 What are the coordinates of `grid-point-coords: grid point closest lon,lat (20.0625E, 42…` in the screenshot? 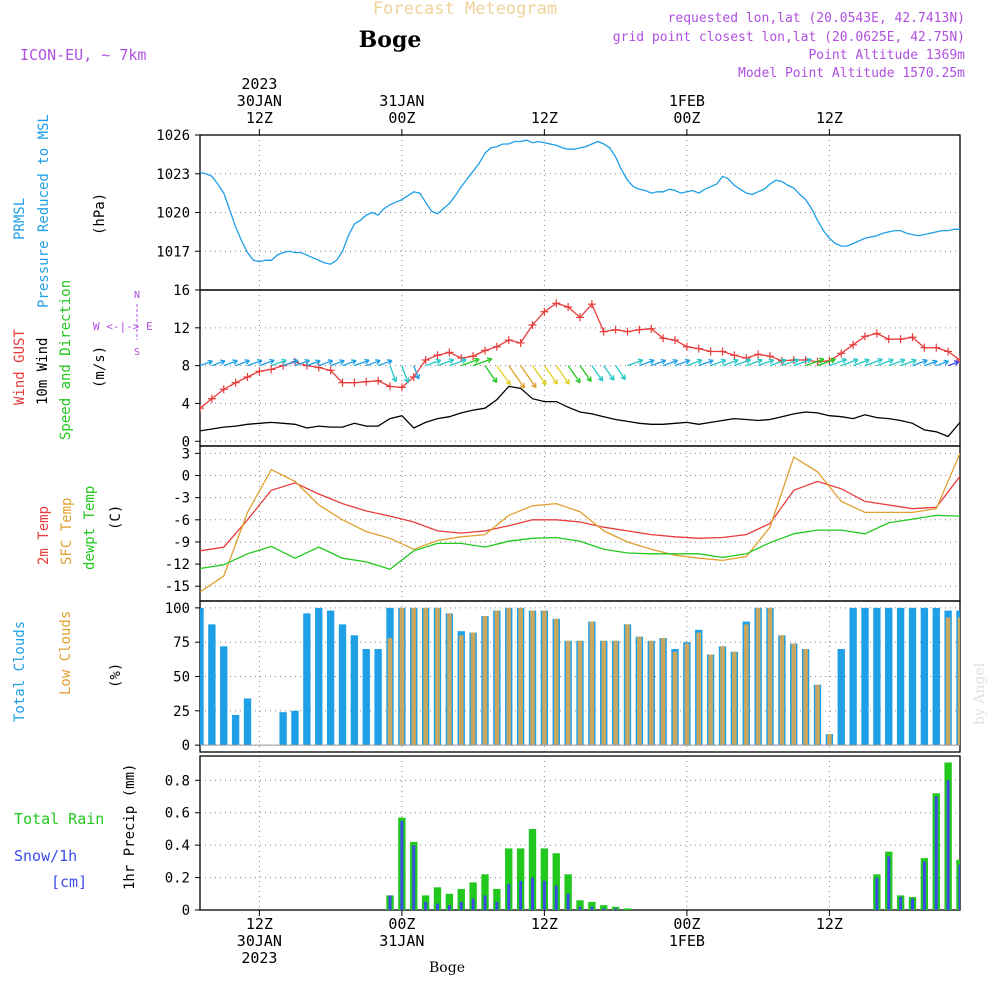 It's located at (789, 37).